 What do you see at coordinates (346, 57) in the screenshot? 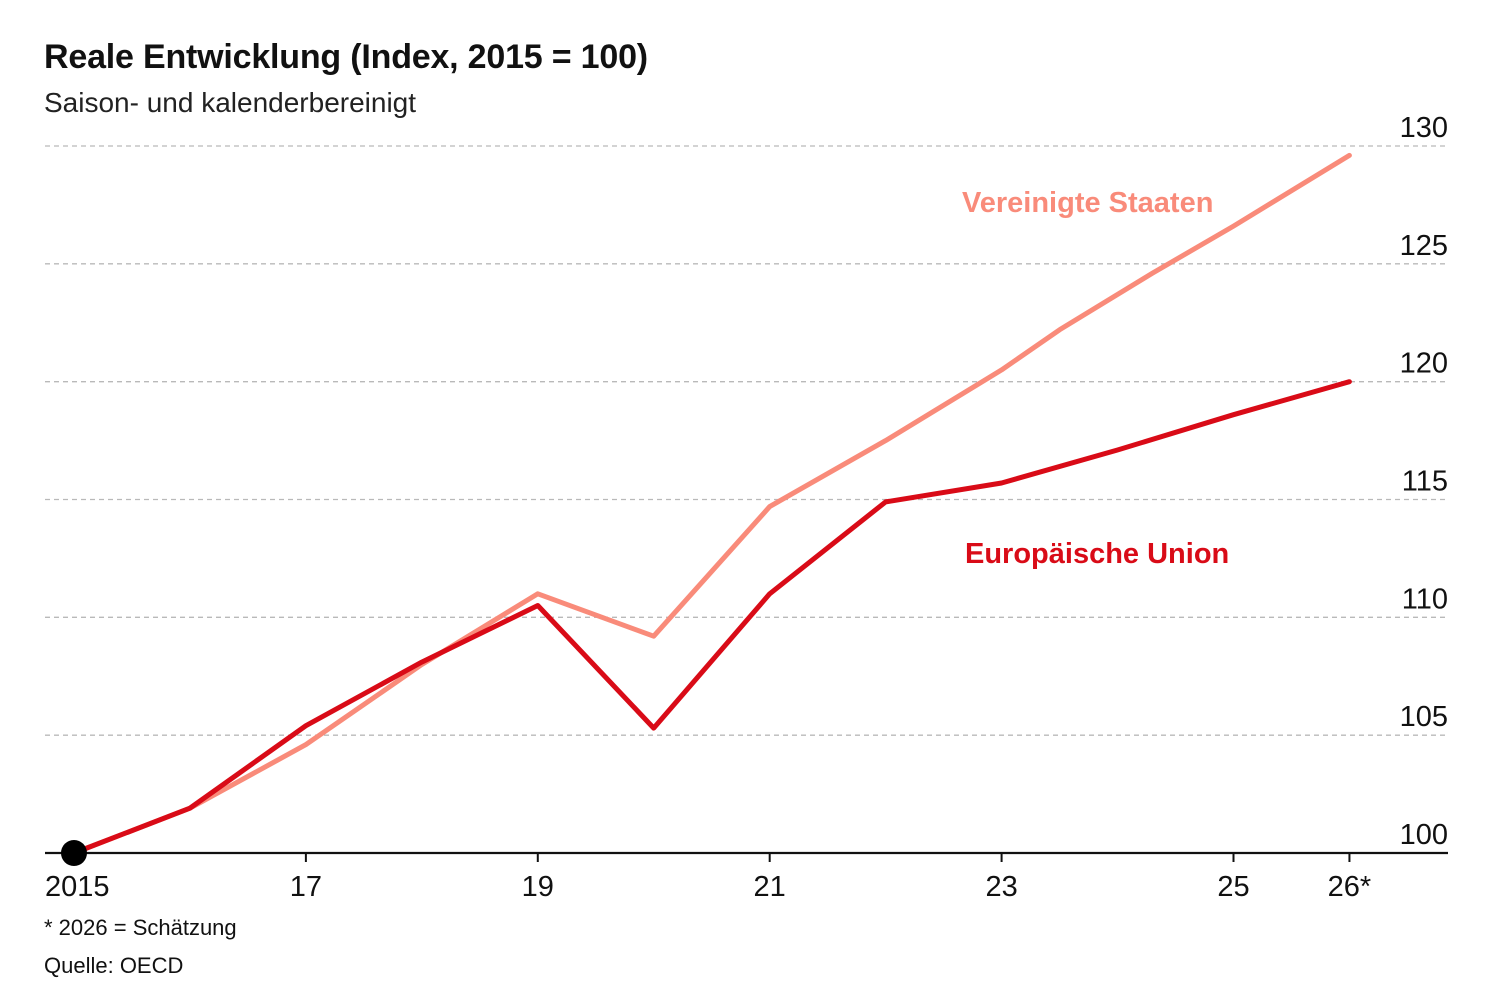
I see `chart-title: Reale Entwicklung (Index, 2015 = 100)` at bounding box center [346, 57].